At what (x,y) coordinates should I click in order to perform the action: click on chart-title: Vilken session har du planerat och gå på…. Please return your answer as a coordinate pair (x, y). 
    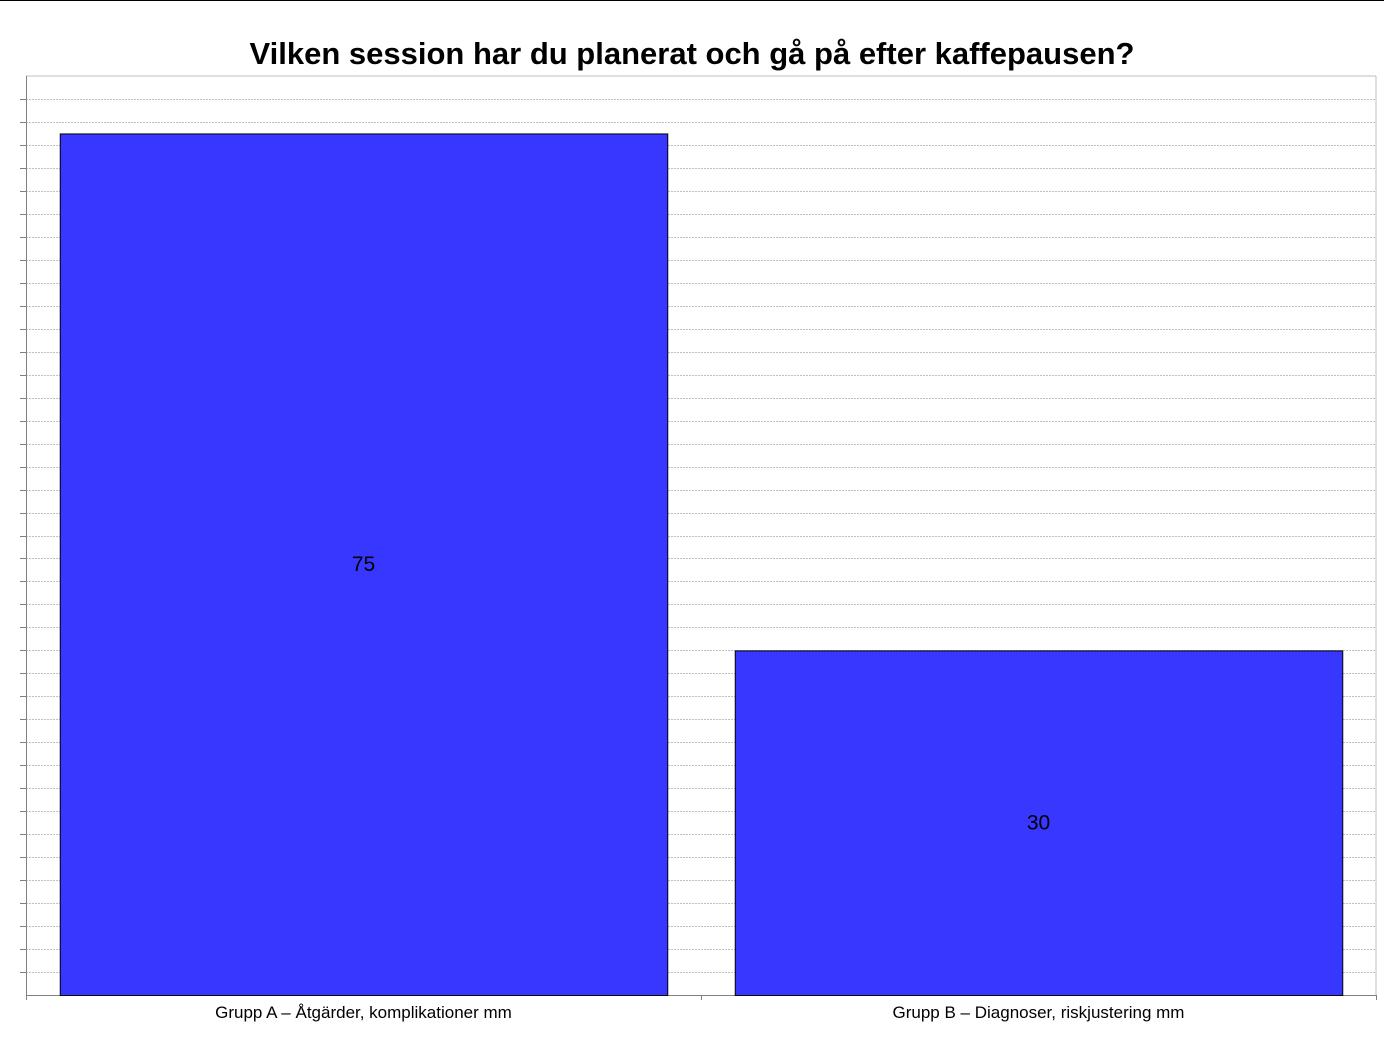
    Looking at the image, I should click on (692, 53).